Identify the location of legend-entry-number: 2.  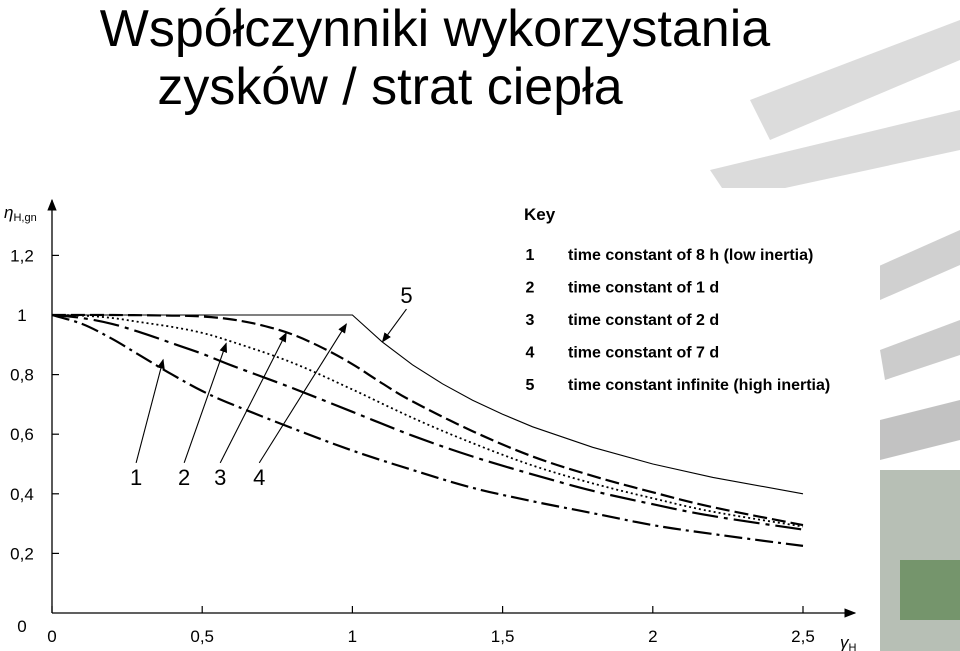
(530, 288).